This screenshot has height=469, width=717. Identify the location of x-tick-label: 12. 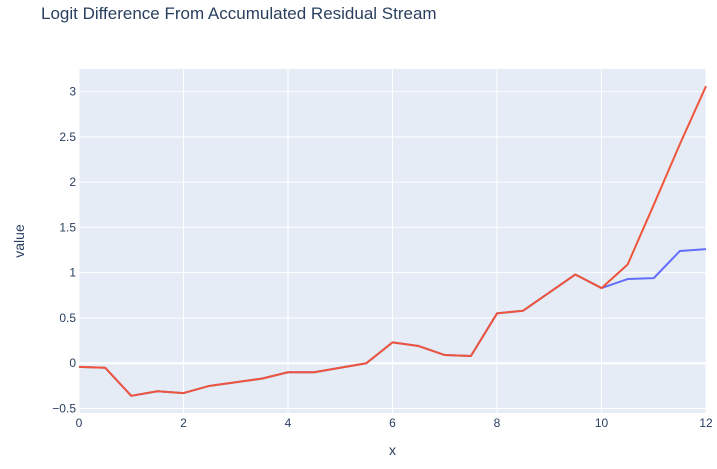
(706, 423).